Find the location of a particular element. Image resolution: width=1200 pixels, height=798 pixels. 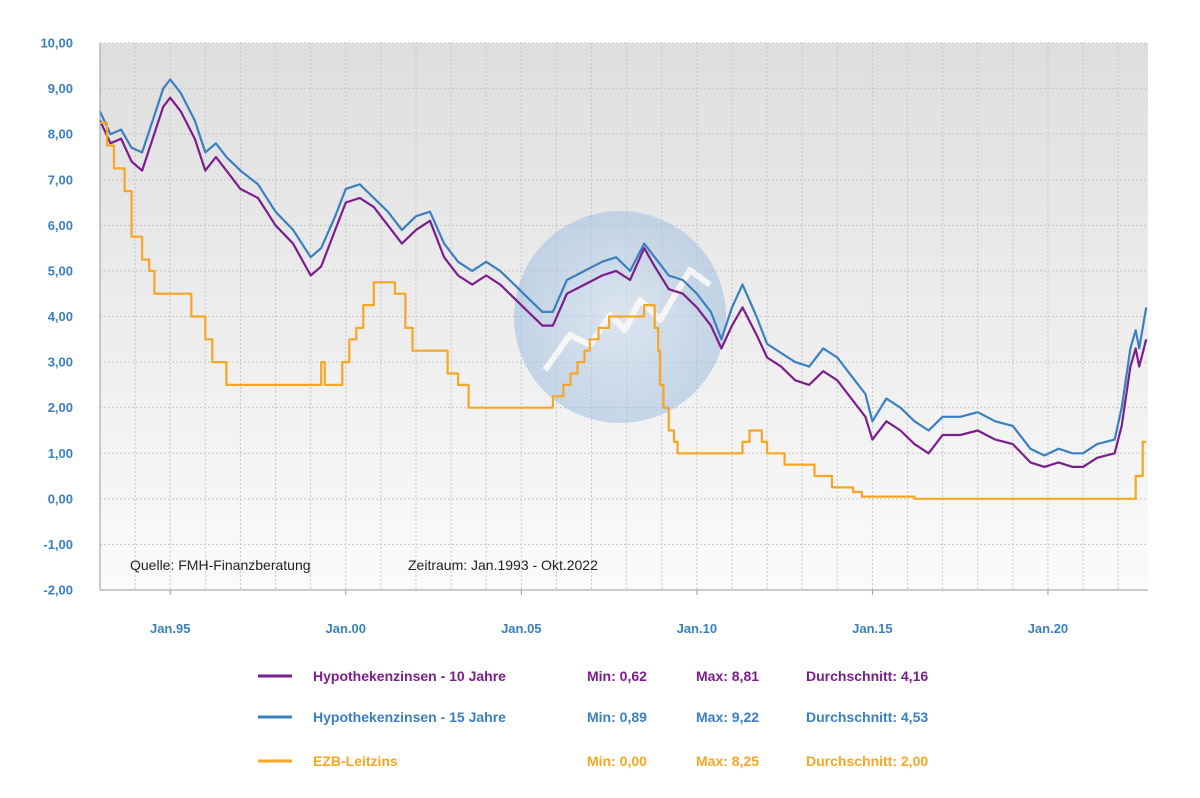

legend-series-name: Hypothekenzinsen - 15 Jahre is located at coordinates (409, 717).